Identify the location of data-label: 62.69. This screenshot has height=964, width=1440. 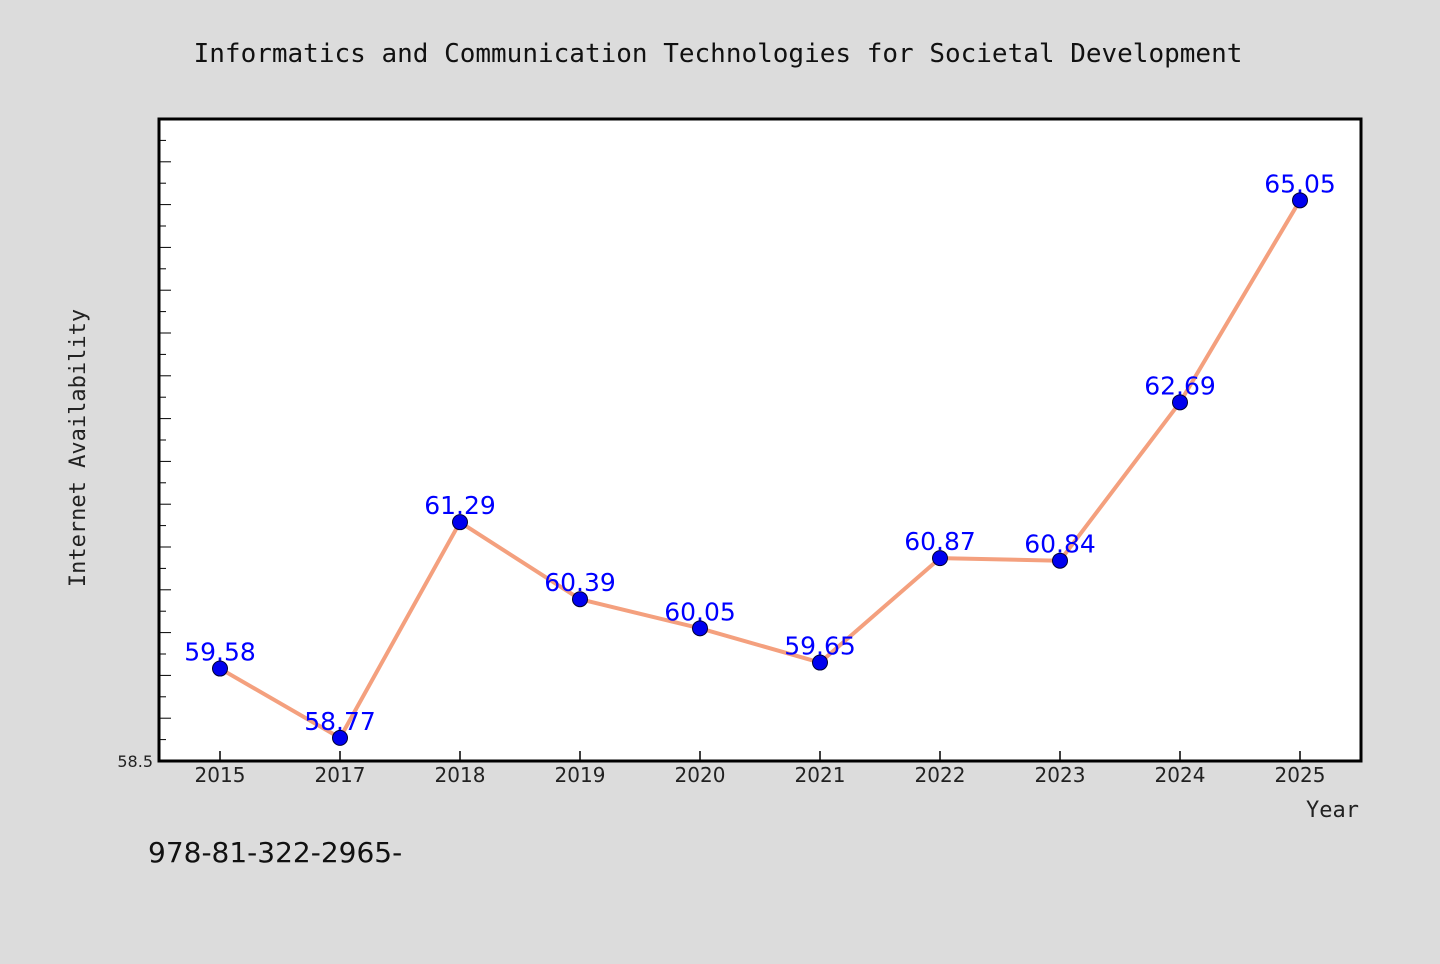
(1180, 385).